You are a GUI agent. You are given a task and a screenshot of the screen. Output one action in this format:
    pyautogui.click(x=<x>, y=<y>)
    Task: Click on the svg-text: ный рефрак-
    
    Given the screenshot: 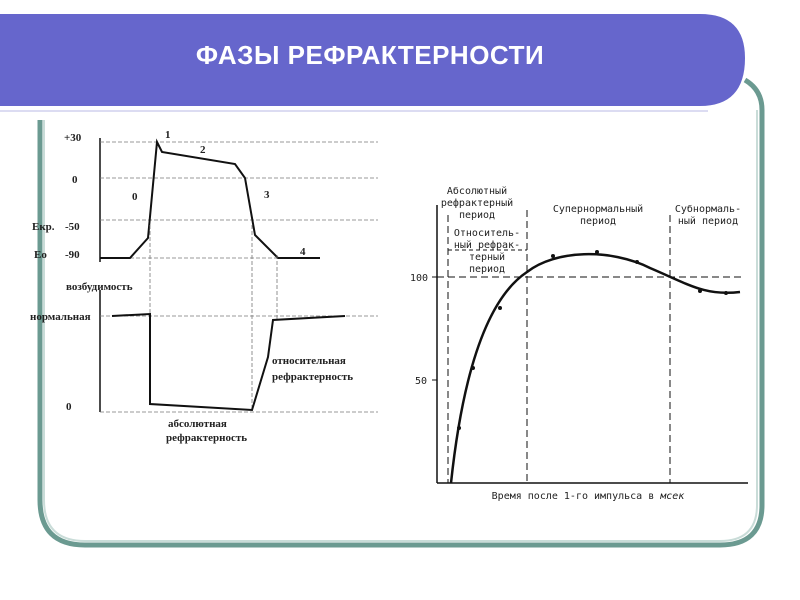 What is the action you would take?
    pyautogui.click(x=487, y=245)
    